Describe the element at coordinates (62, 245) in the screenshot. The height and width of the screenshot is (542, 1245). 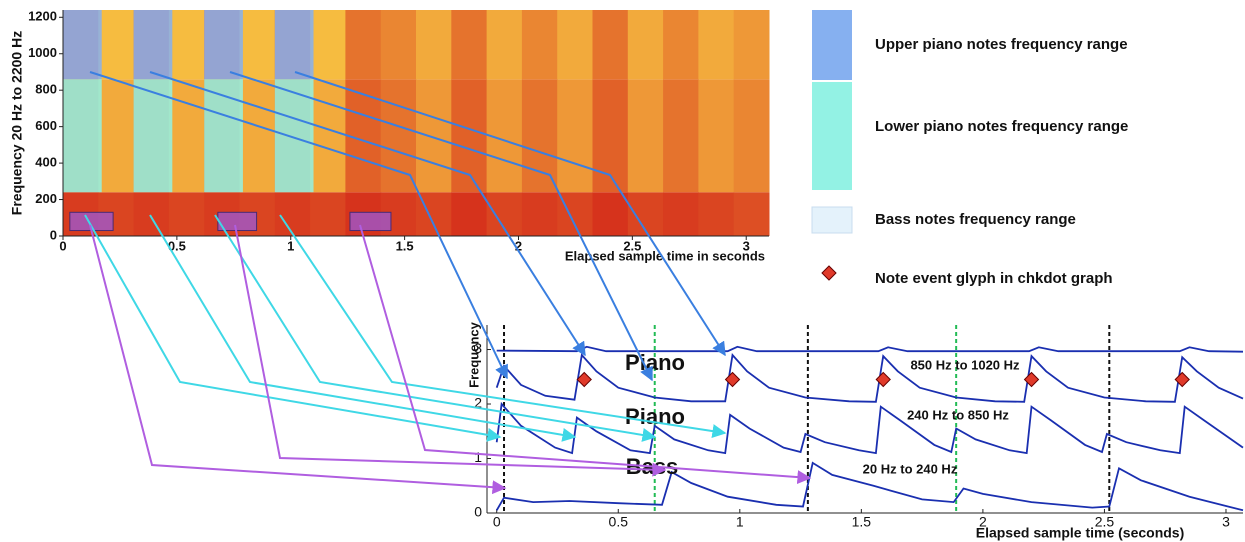
I see `x-tick-label: 0` at that location.